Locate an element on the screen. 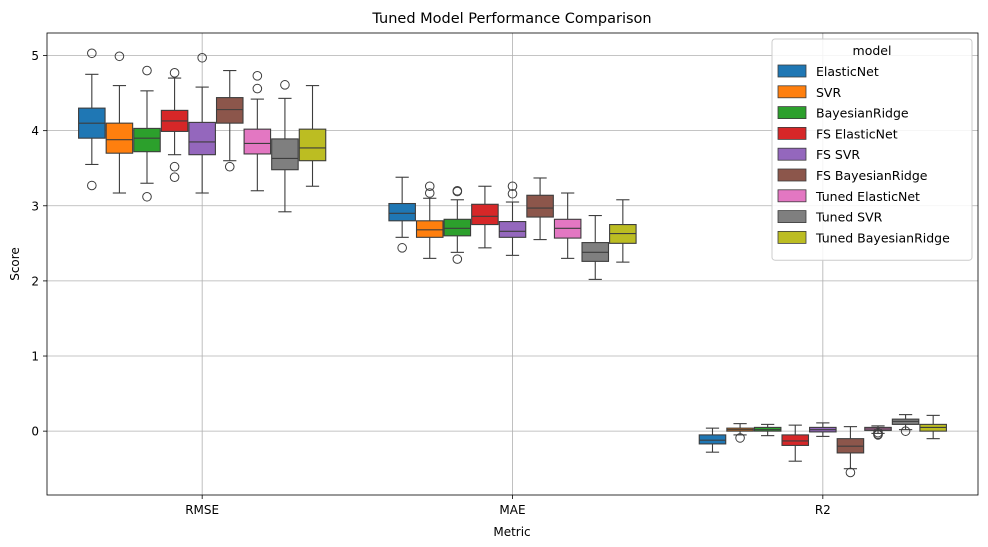 The image size is (988, 547). box-mae-svr is located at coordinates (429, 220).